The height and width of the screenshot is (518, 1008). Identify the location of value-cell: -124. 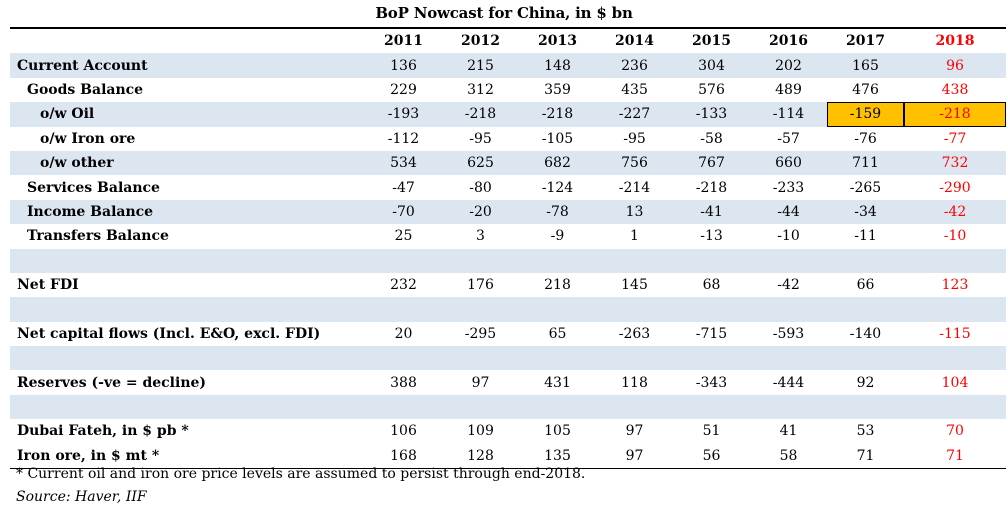
(557, 187).